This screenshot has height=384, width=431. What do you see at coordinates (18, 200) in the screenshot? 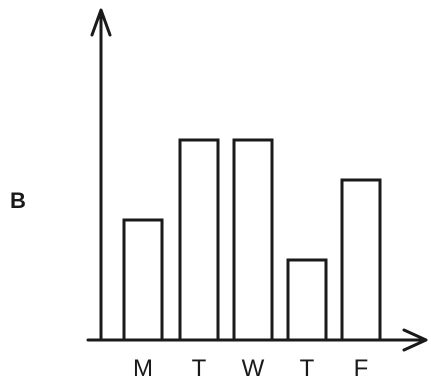
I see `panel-label: B` at bounding box center [18, 200].